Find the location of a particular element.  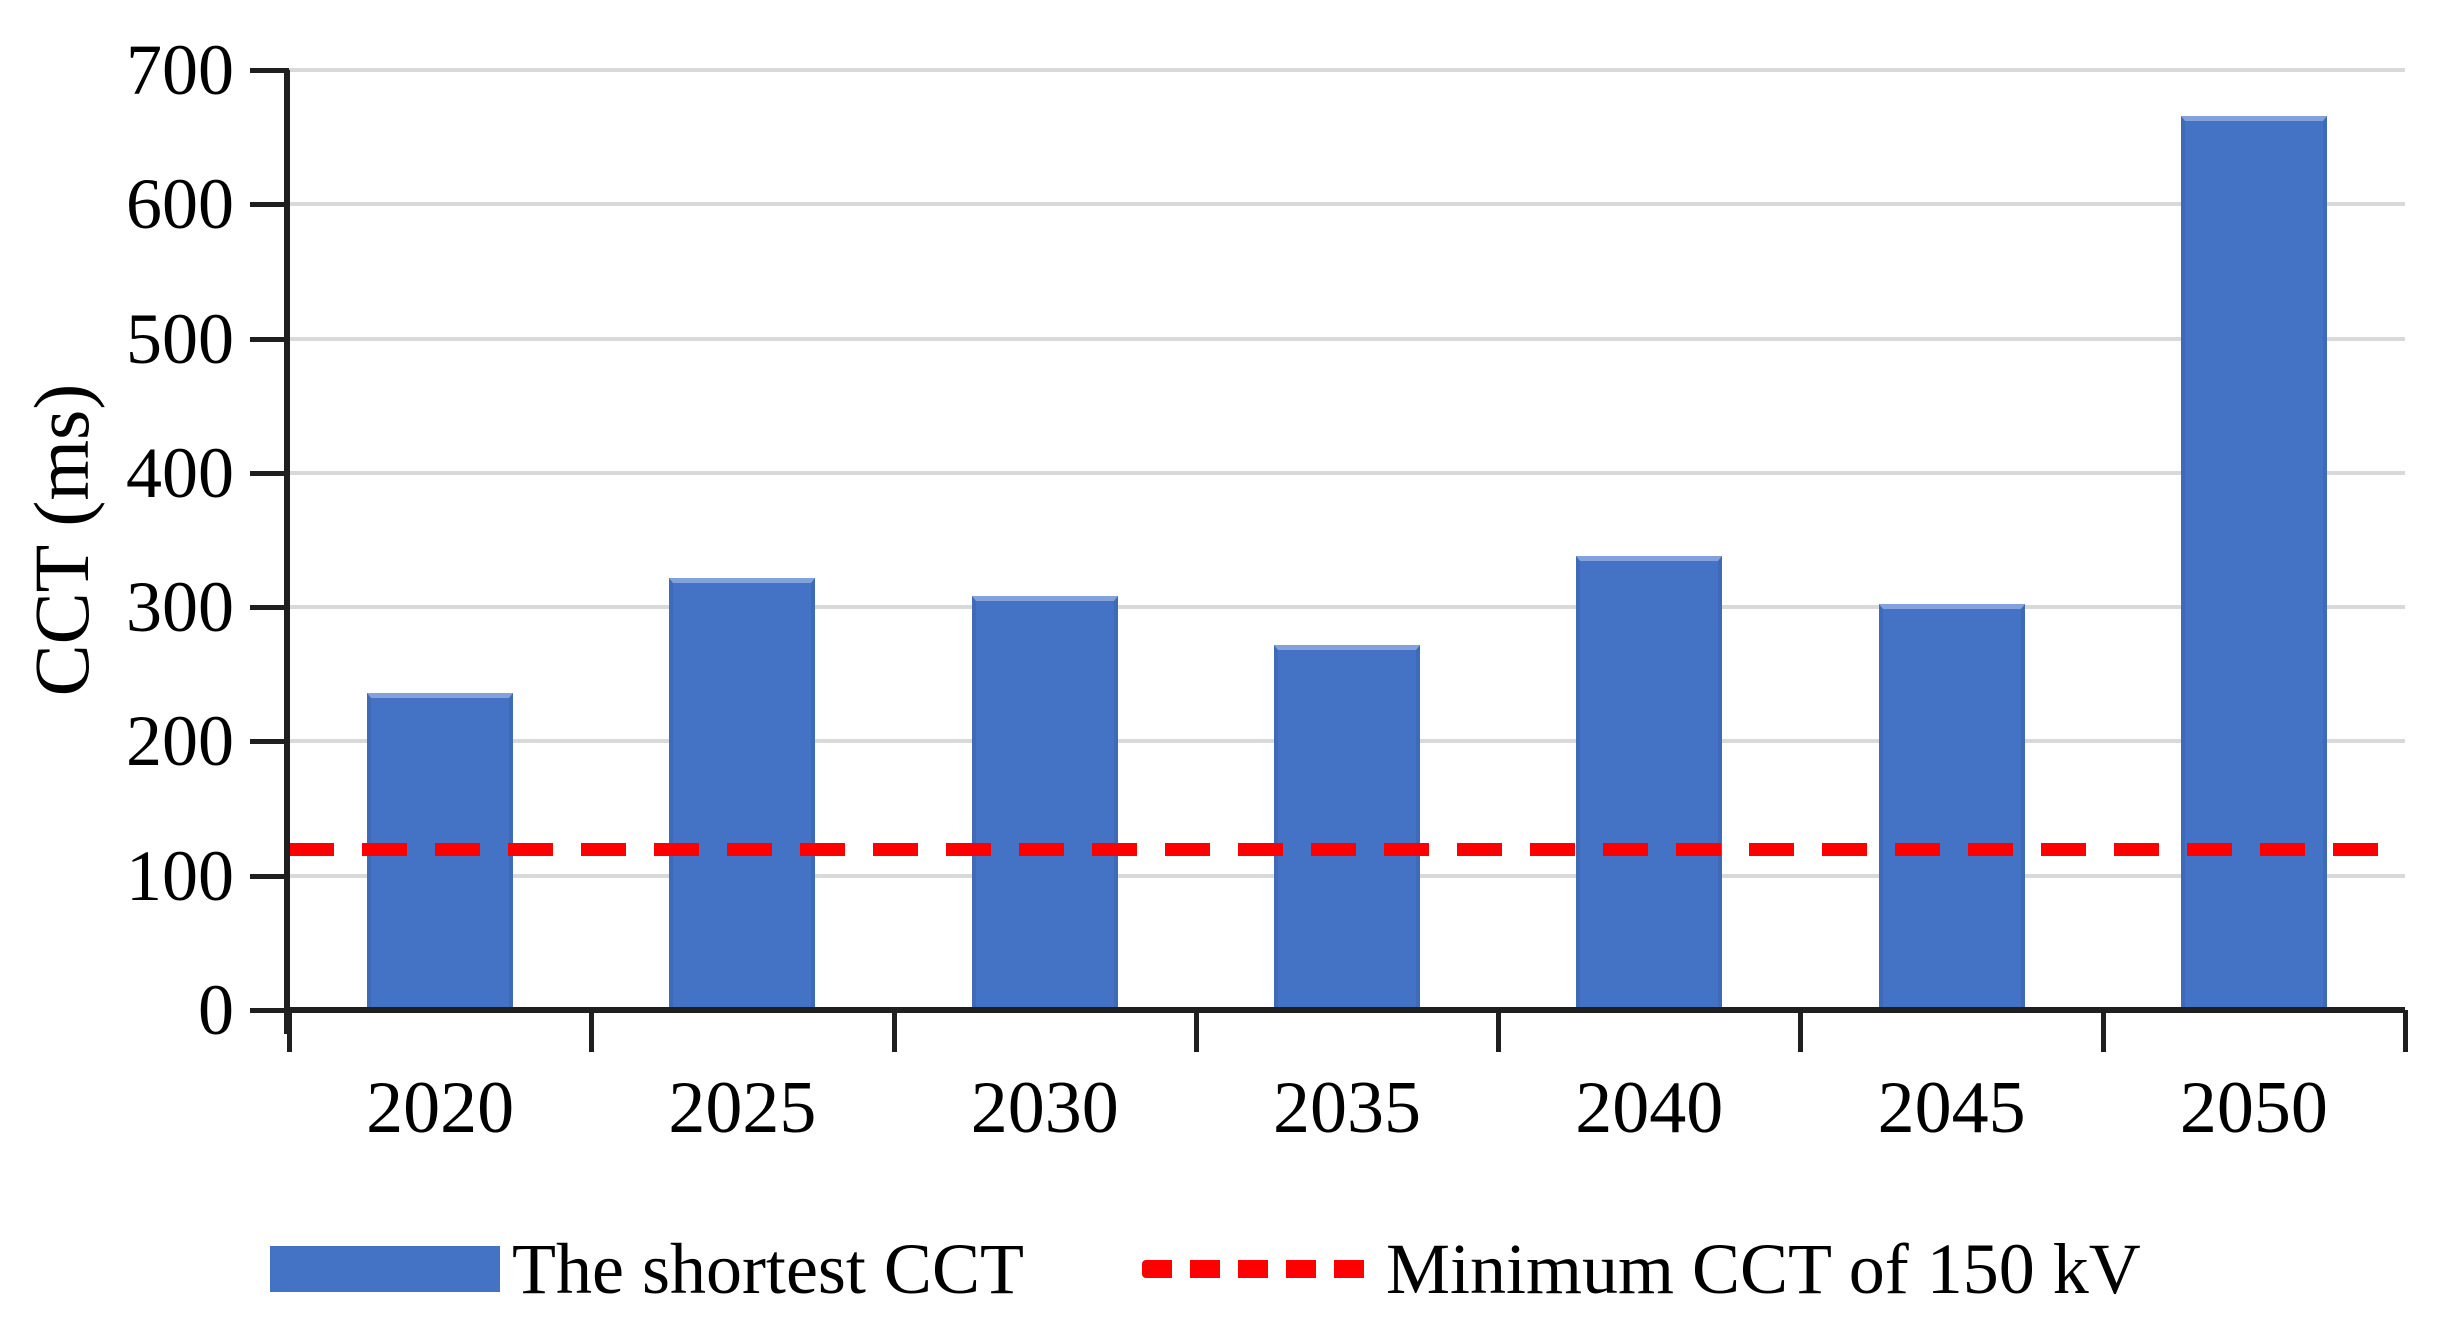

bar-2025 is located at coordinates (742, 793).